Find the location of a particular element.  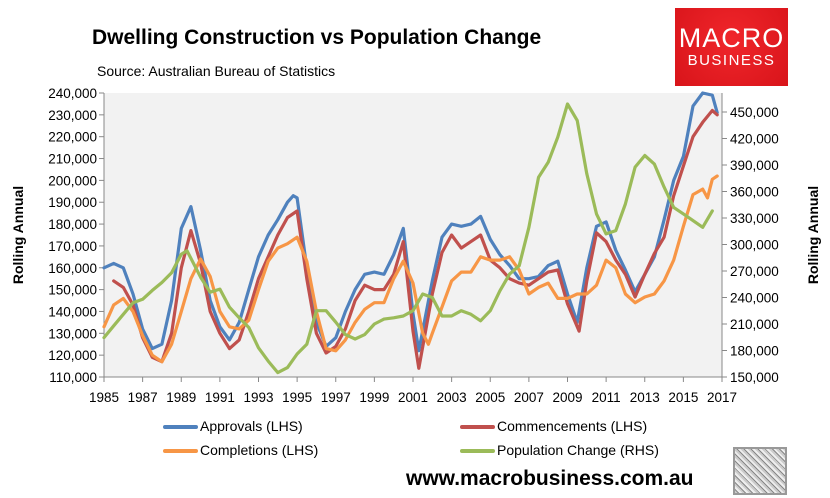

x-tick-label: 2017 is located at coordinates (722, 397).